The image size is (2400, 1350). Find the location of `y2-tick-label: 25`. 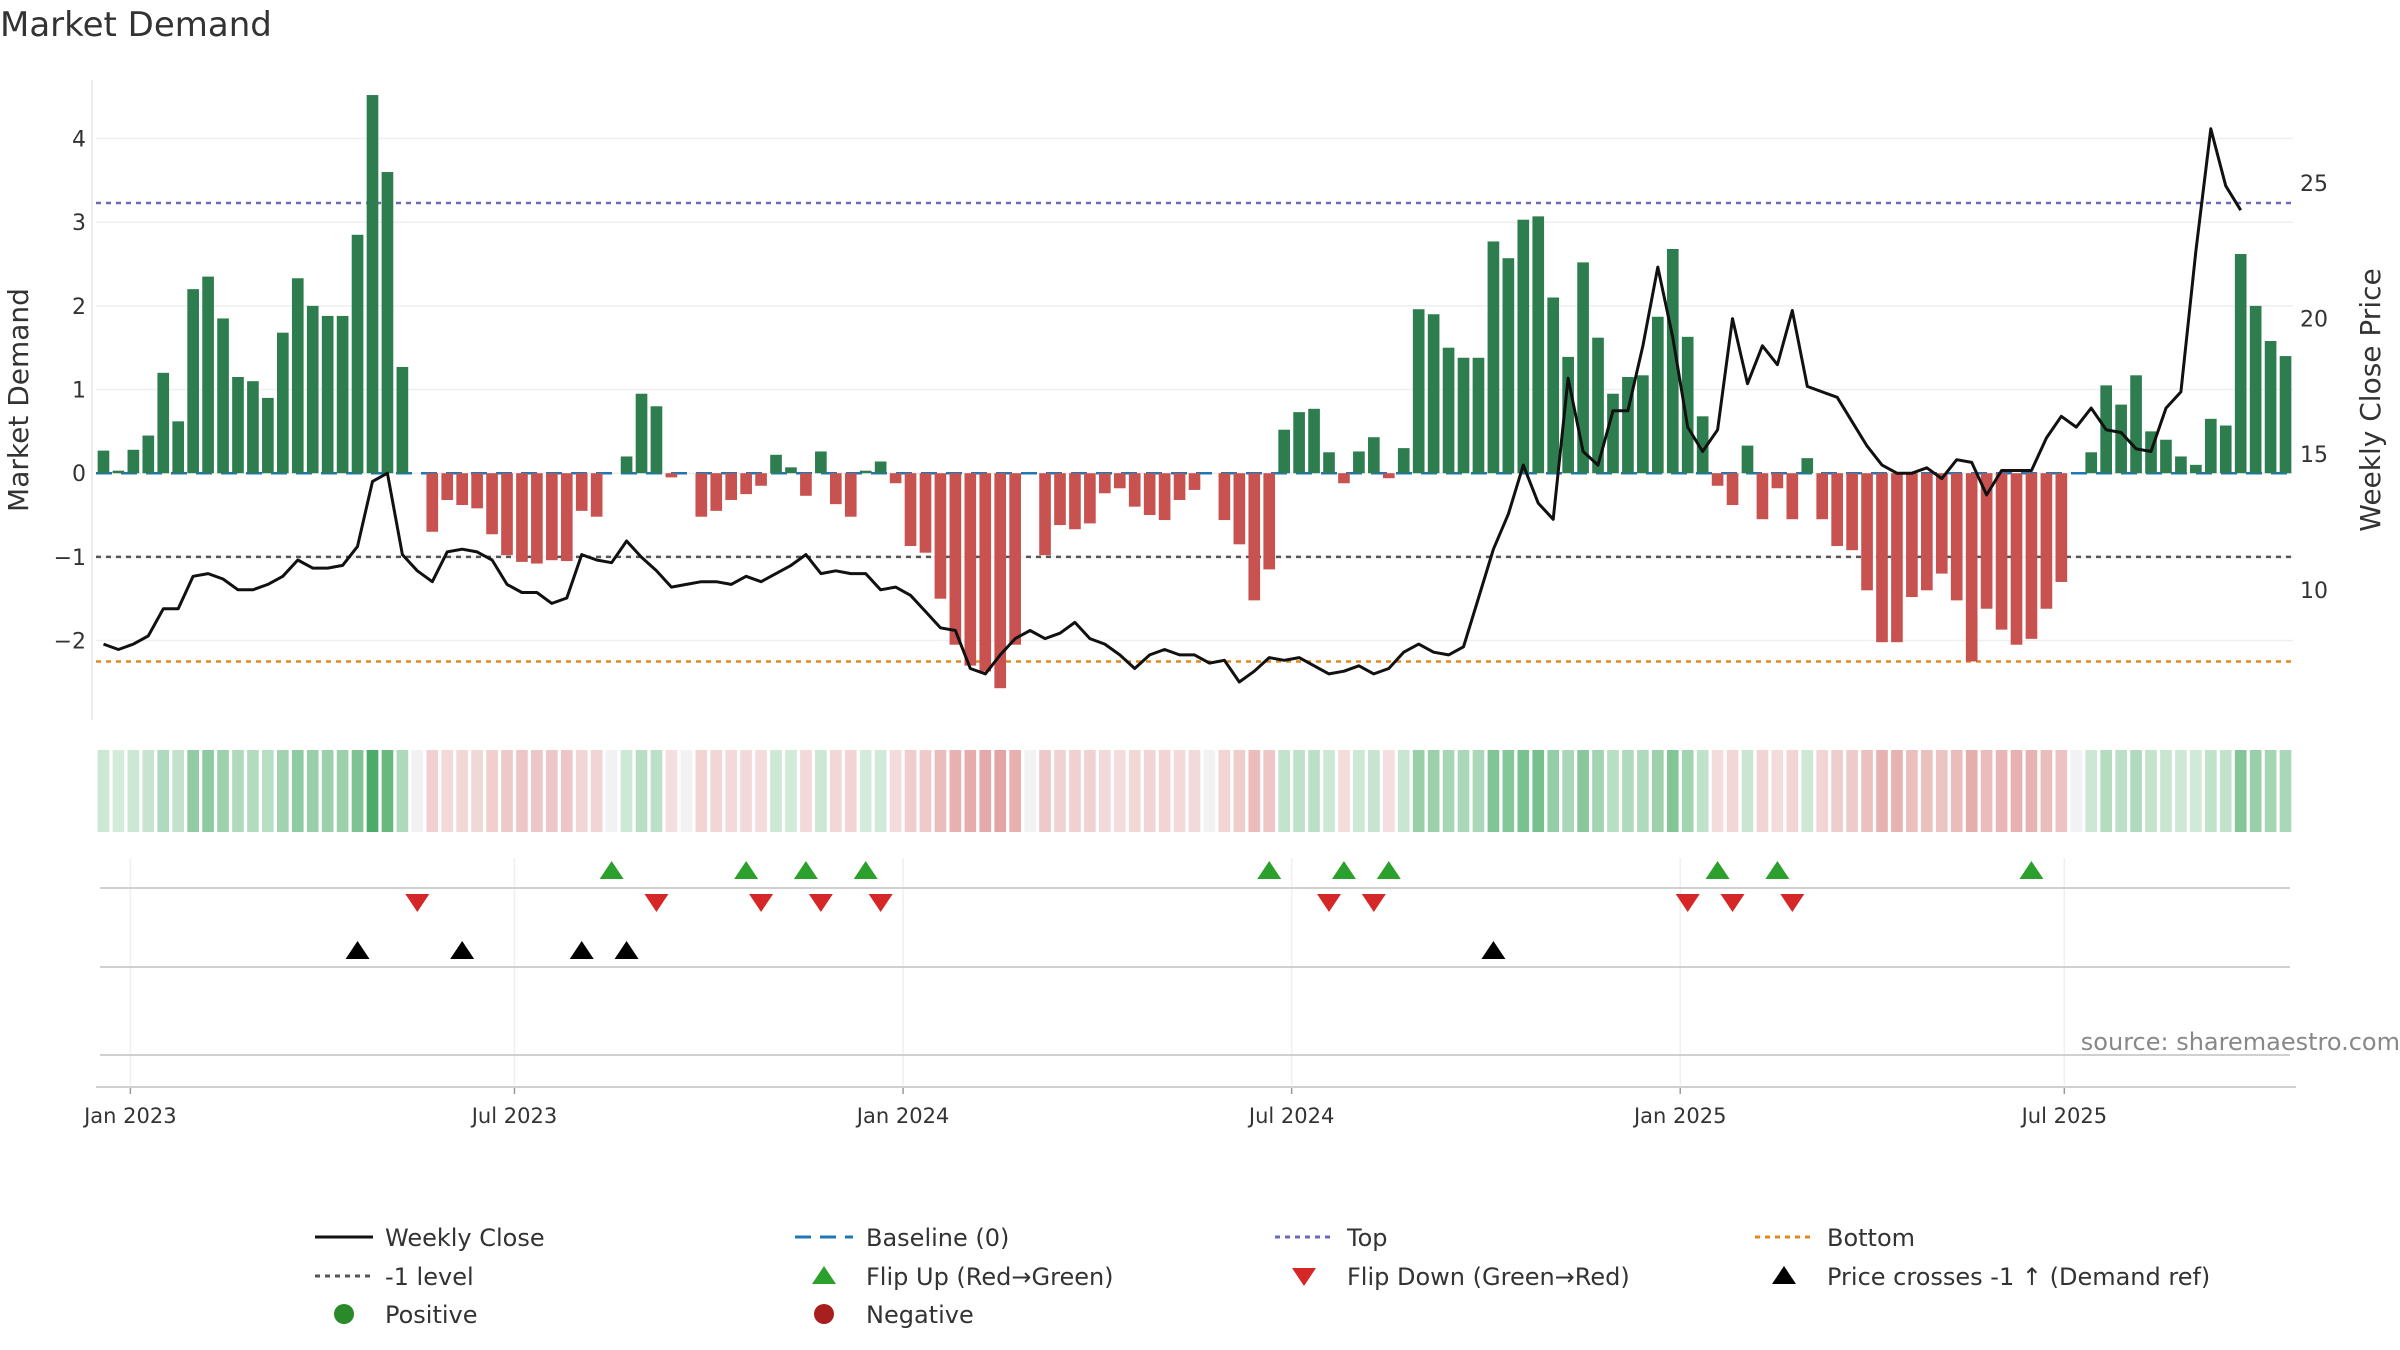

y2-tick-label: 25 is located at coordinates (2314, 184).